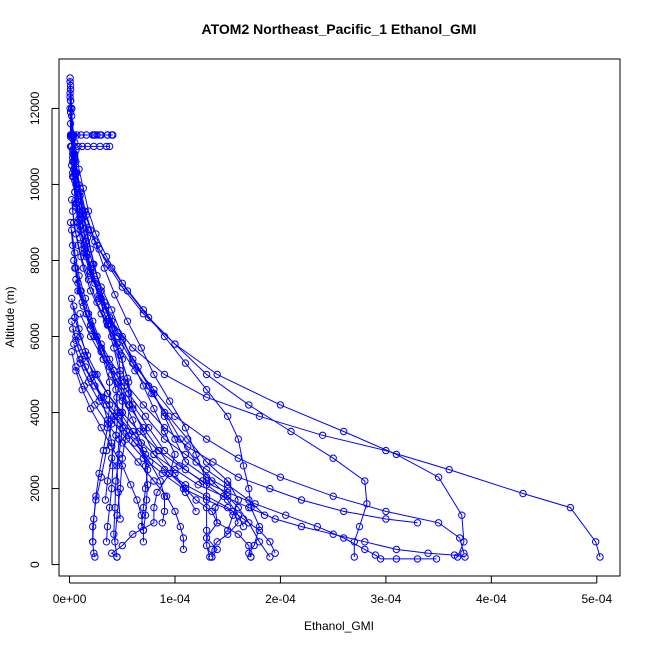 The image size is (650, 650). What do you see at coordinates (10, 316) in the screenshot?
I see `y-axis-label: Altitude (m)` at bounding box center [10, 316].